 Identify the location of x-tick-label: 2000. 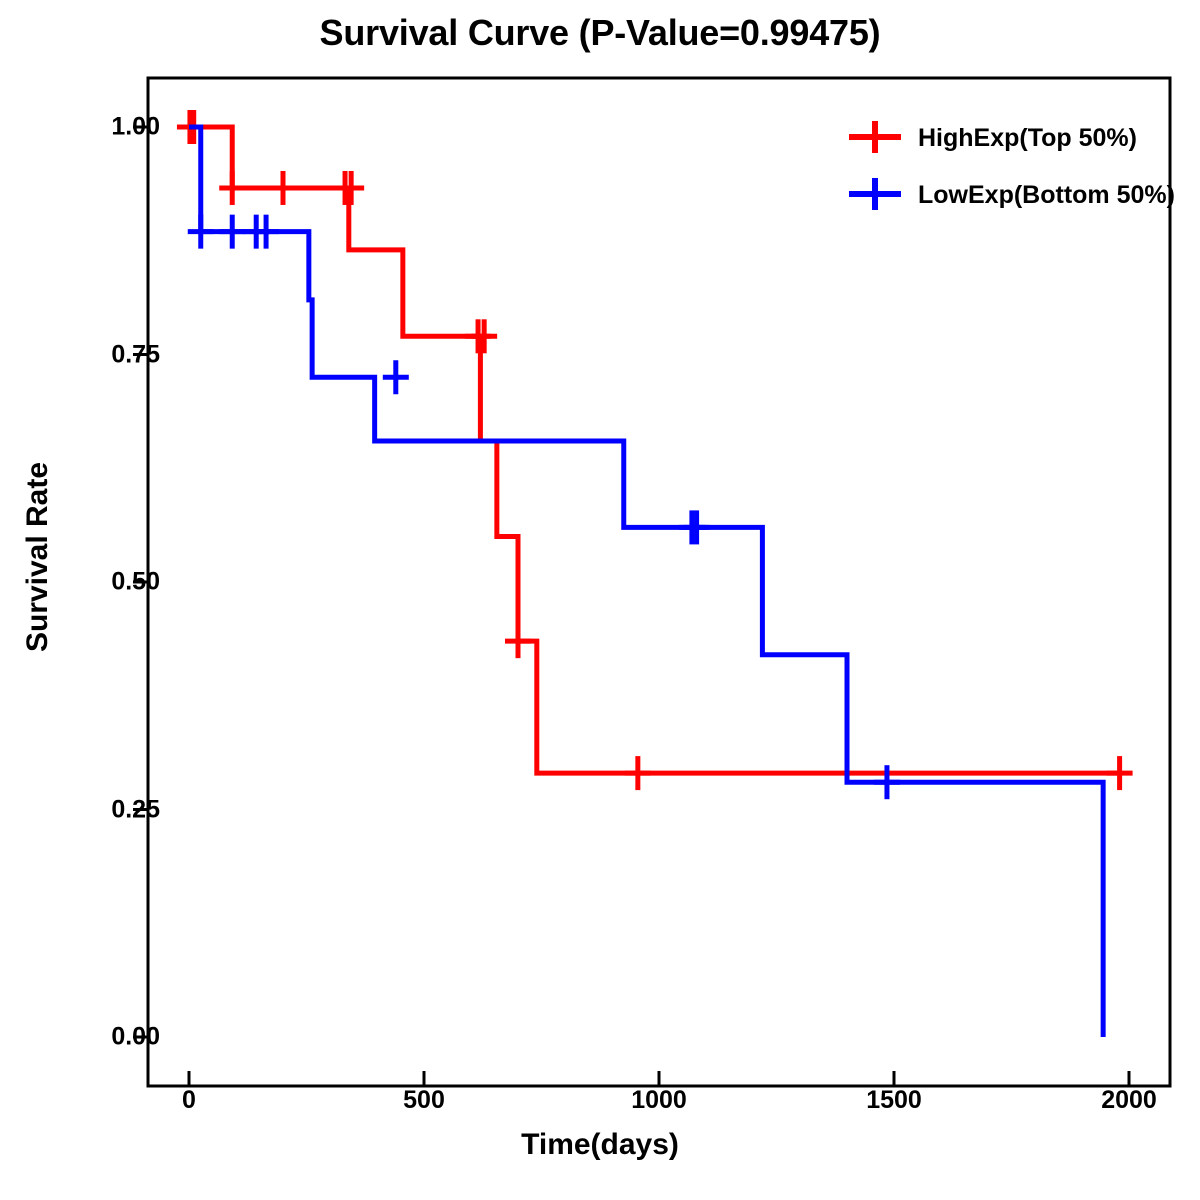
(1129, 1100).